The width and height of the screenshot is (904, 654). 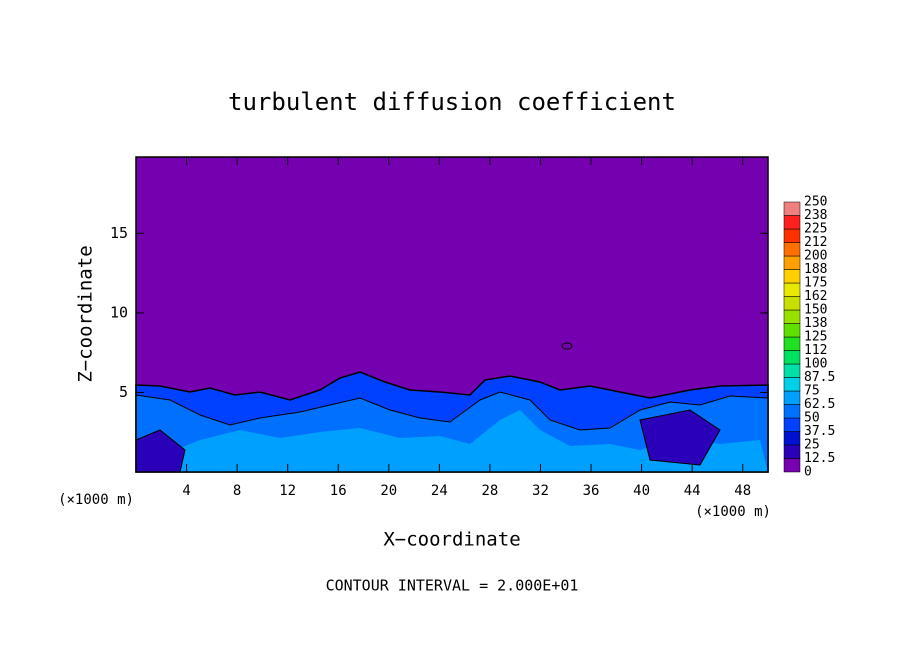 I want to click on y-axis-label: Z−coordinate, so click(x=86, y=313).